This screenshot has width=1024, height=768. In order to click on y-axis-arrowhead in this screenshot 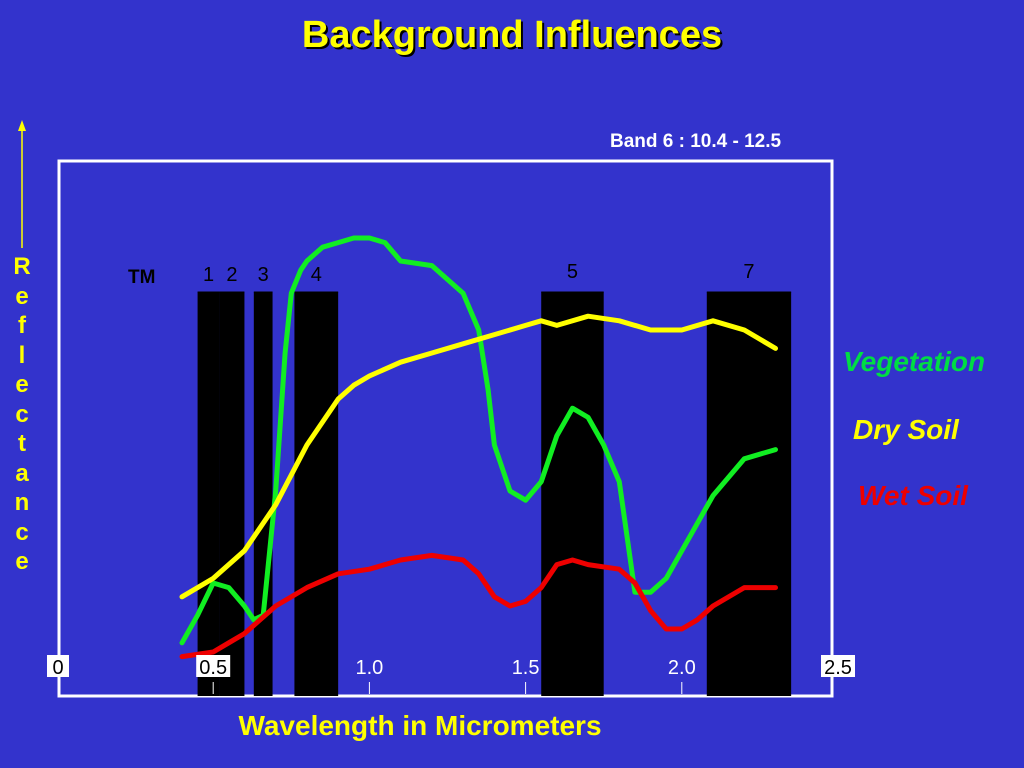, I will do `click(22, 125)`.